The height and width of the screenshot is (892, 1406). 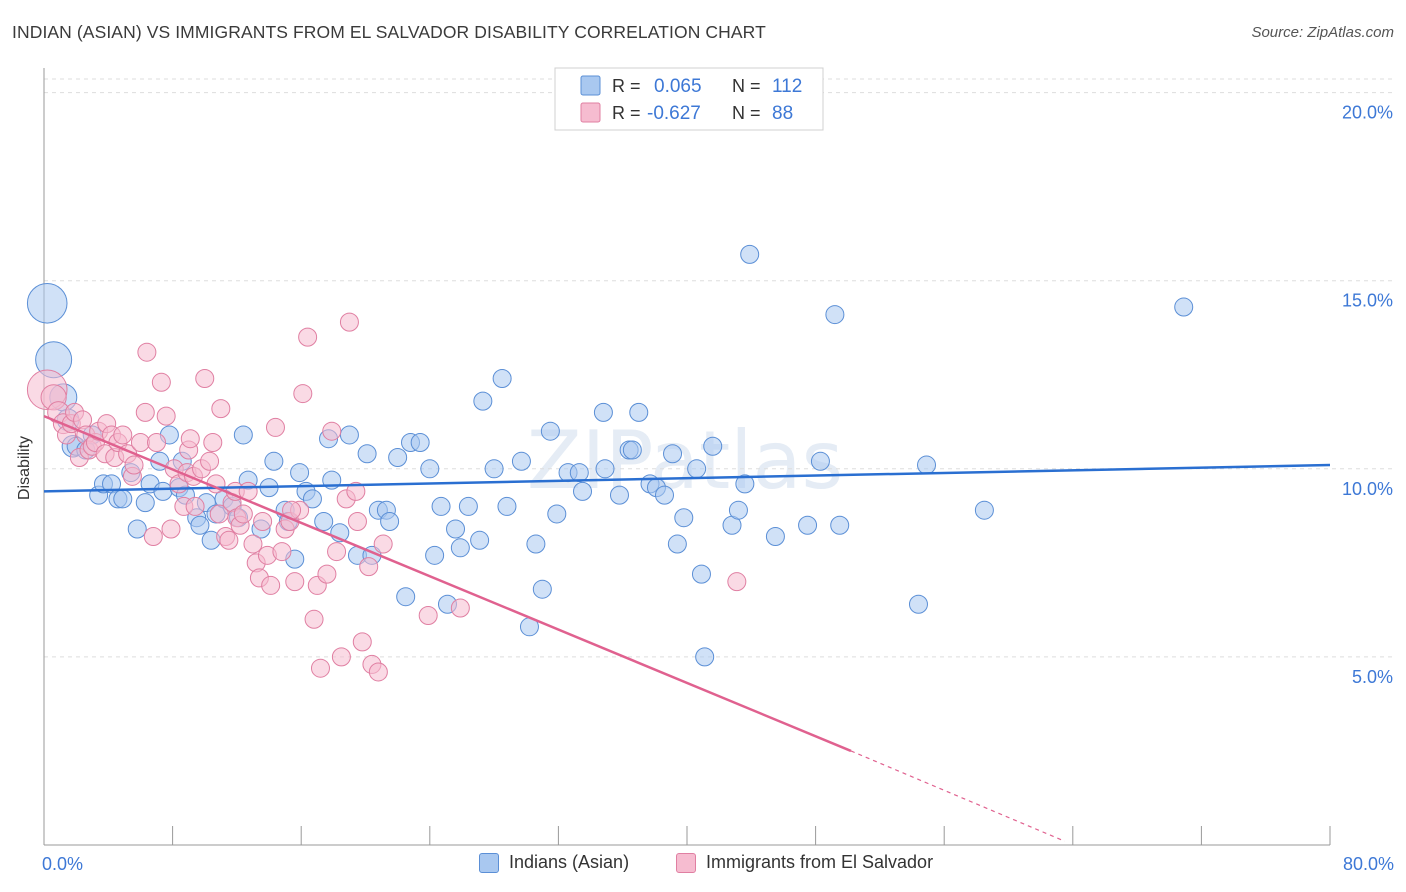 What do you see at coordinates (678, 86) in the screenshot?
I see `legend-r-value: 0.065` at bounding box center [678, 86].